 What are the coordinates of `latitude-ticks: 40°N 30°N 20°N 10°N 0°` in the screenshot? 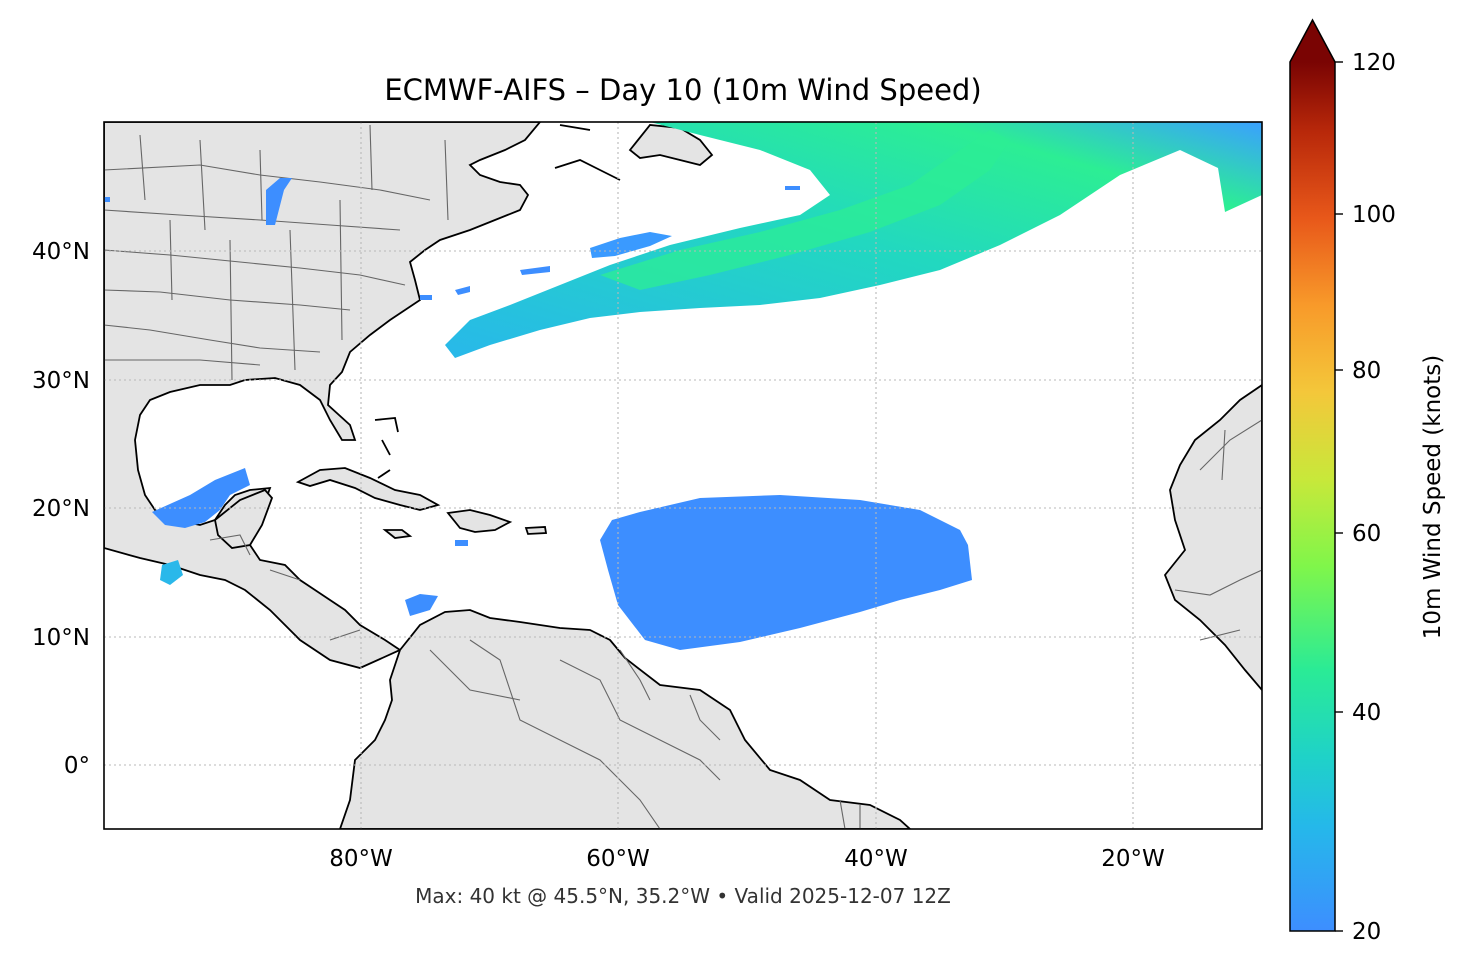 It's located at (61, 509).